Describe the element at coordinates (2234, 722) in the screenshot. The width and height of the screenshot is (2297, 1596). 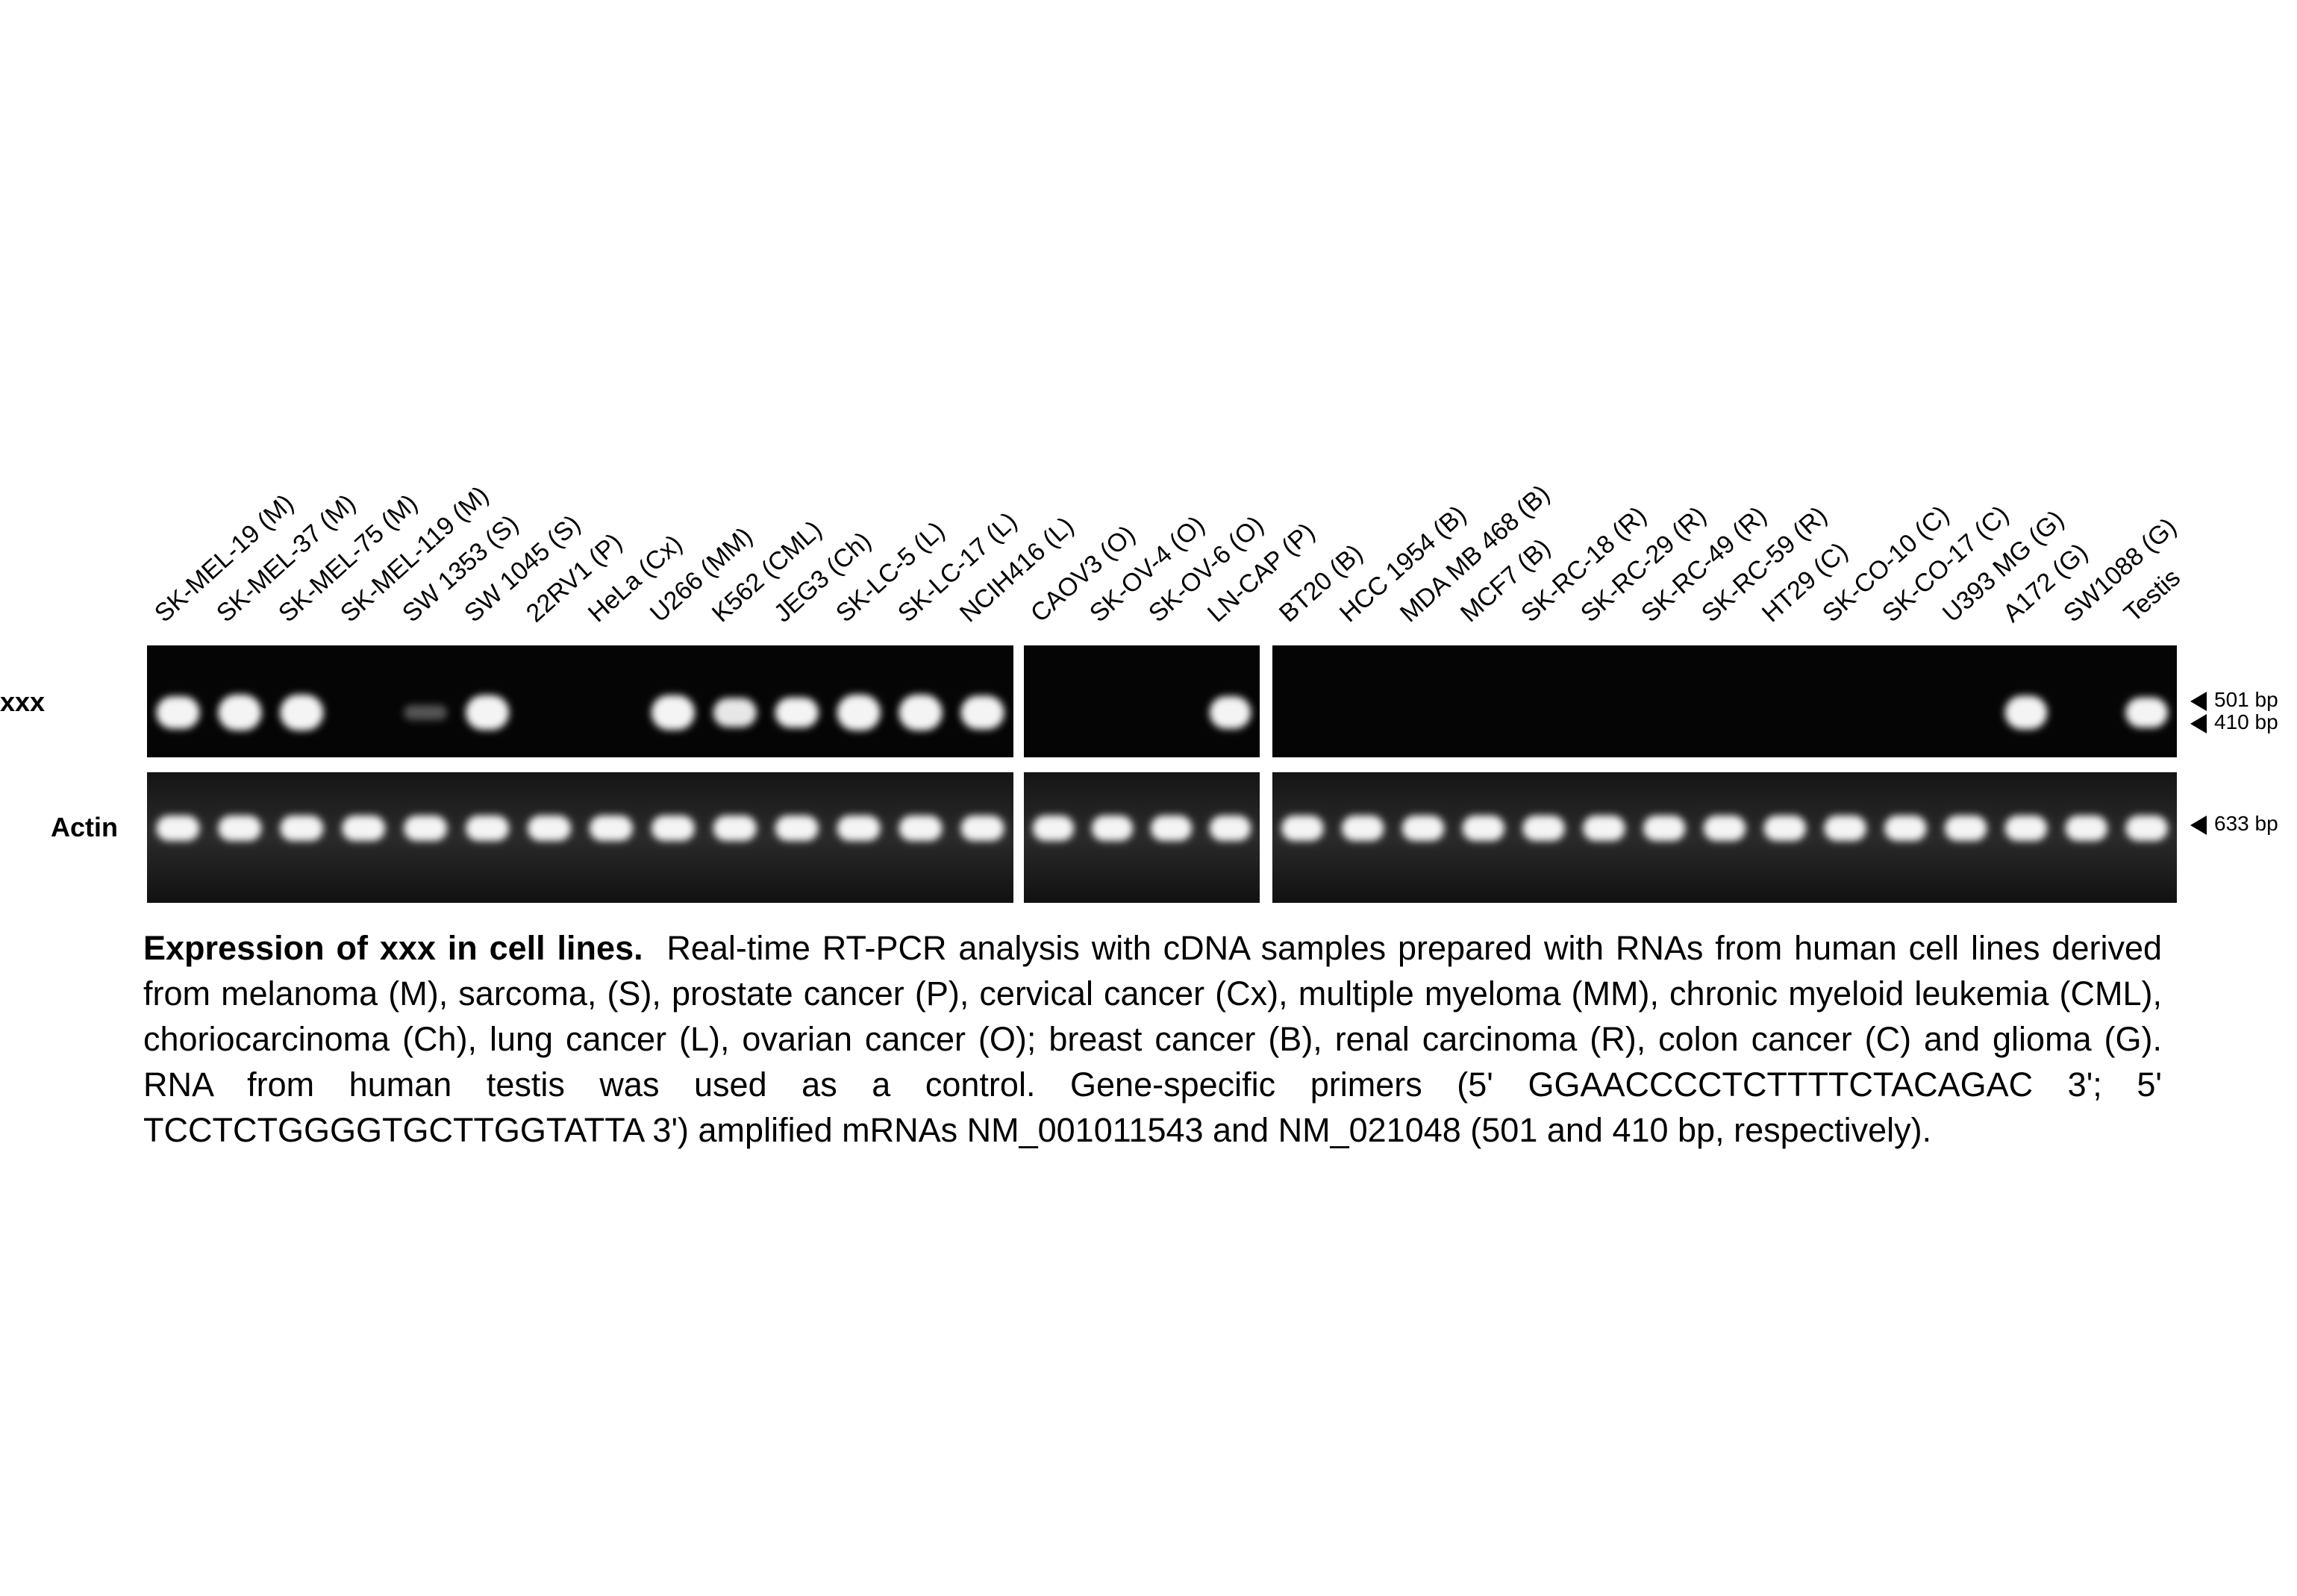
I see `marker-410bp: 410 bp` at that location.